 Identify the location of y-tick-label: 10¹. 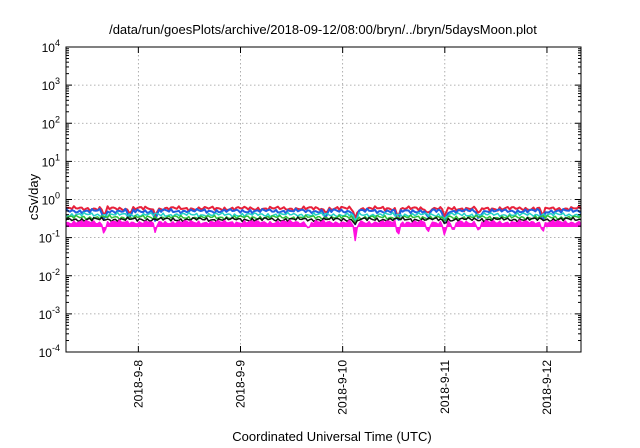
(51, 160).